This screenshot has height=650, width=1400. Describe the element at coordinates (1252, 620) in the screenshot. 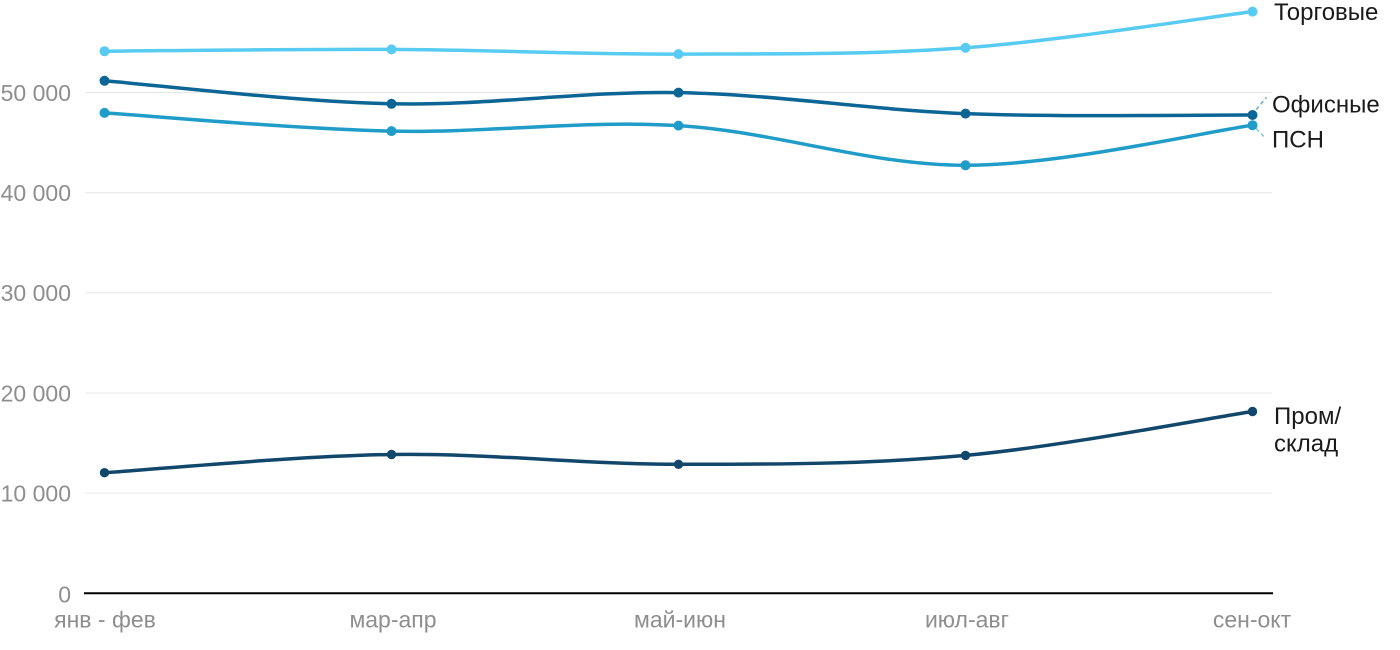

I see `svg-text: сен-окт` at that location.